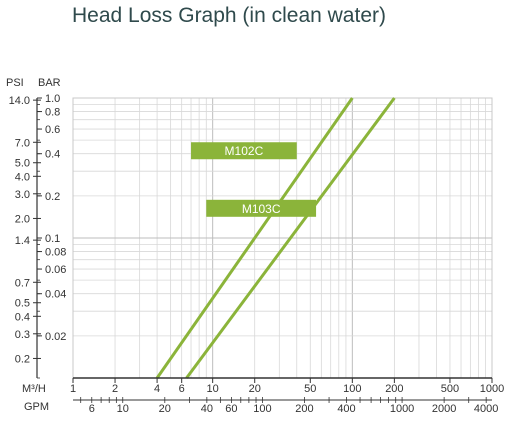 The image size is (512, 425). What do you see at coordinates (394, 389) in the screenshot?
I see `m3h-tick-label: 200` at bounding box center [394, 389].